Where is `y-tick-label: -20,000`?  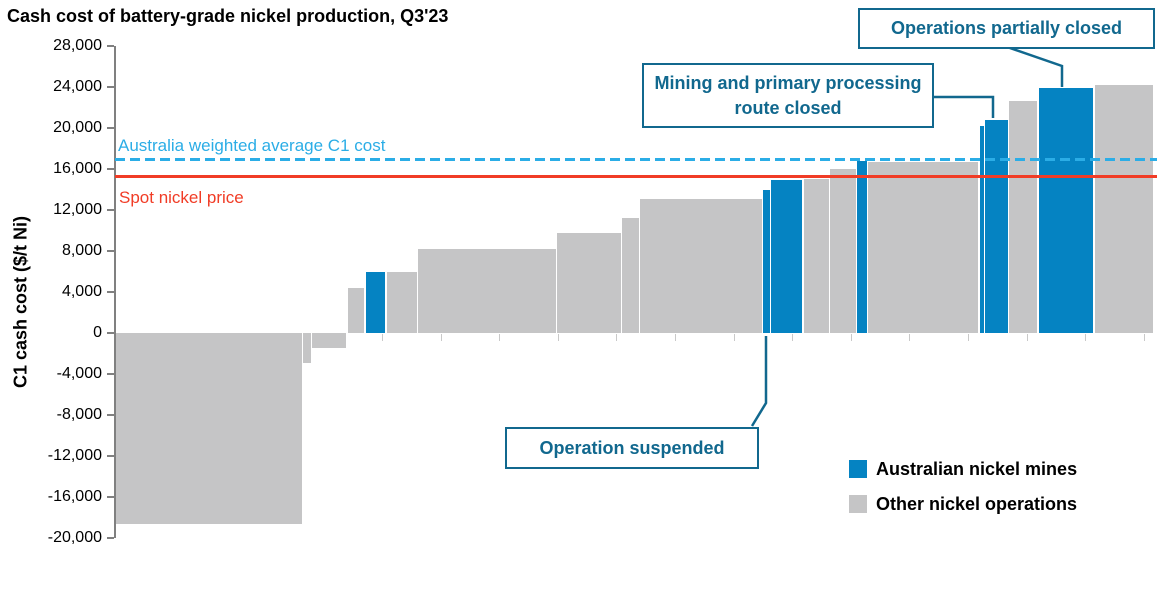
y-tick-label: -20,000 is located at coordinates (74, 537).